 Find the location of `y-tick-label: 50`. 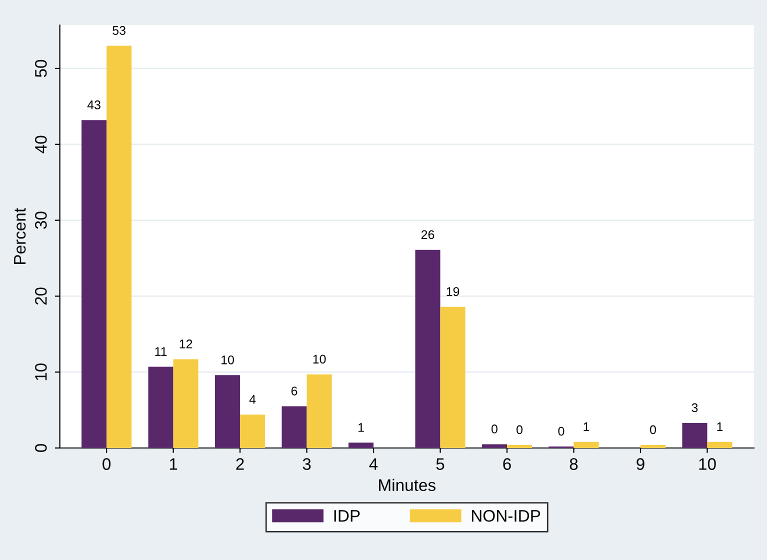

y-tick-label: 50 is located at coordinates (41, 69).